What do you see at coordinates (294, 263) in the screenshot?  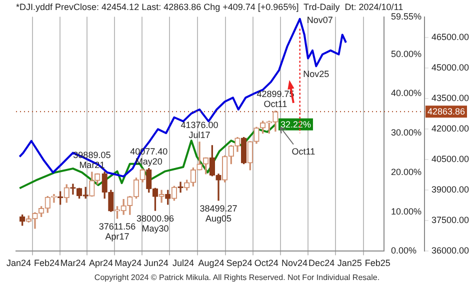 I see `x-tick-label: Nov24` at bounding box center [294, 263].